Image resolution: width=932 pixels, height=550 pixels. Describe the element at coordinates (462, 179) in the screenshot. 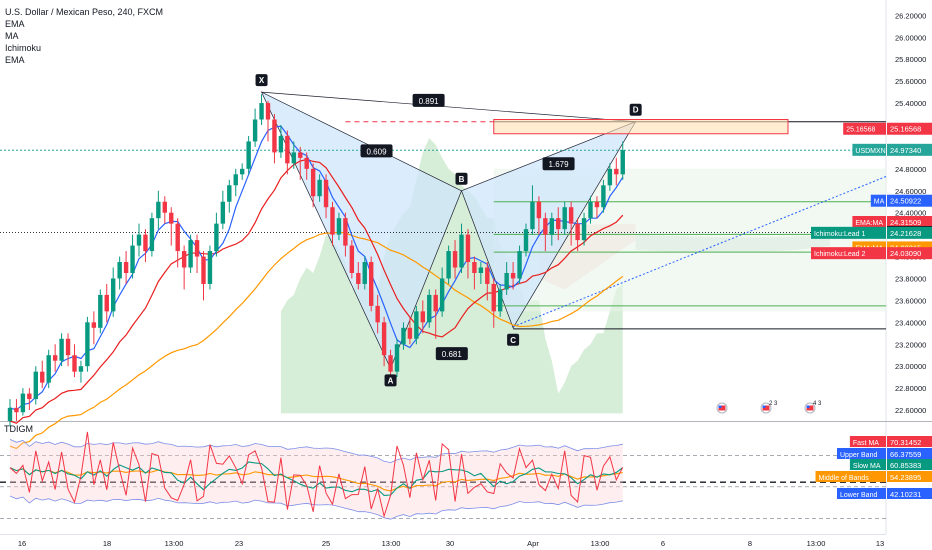

I see `pattern-point-label: B` at that location.